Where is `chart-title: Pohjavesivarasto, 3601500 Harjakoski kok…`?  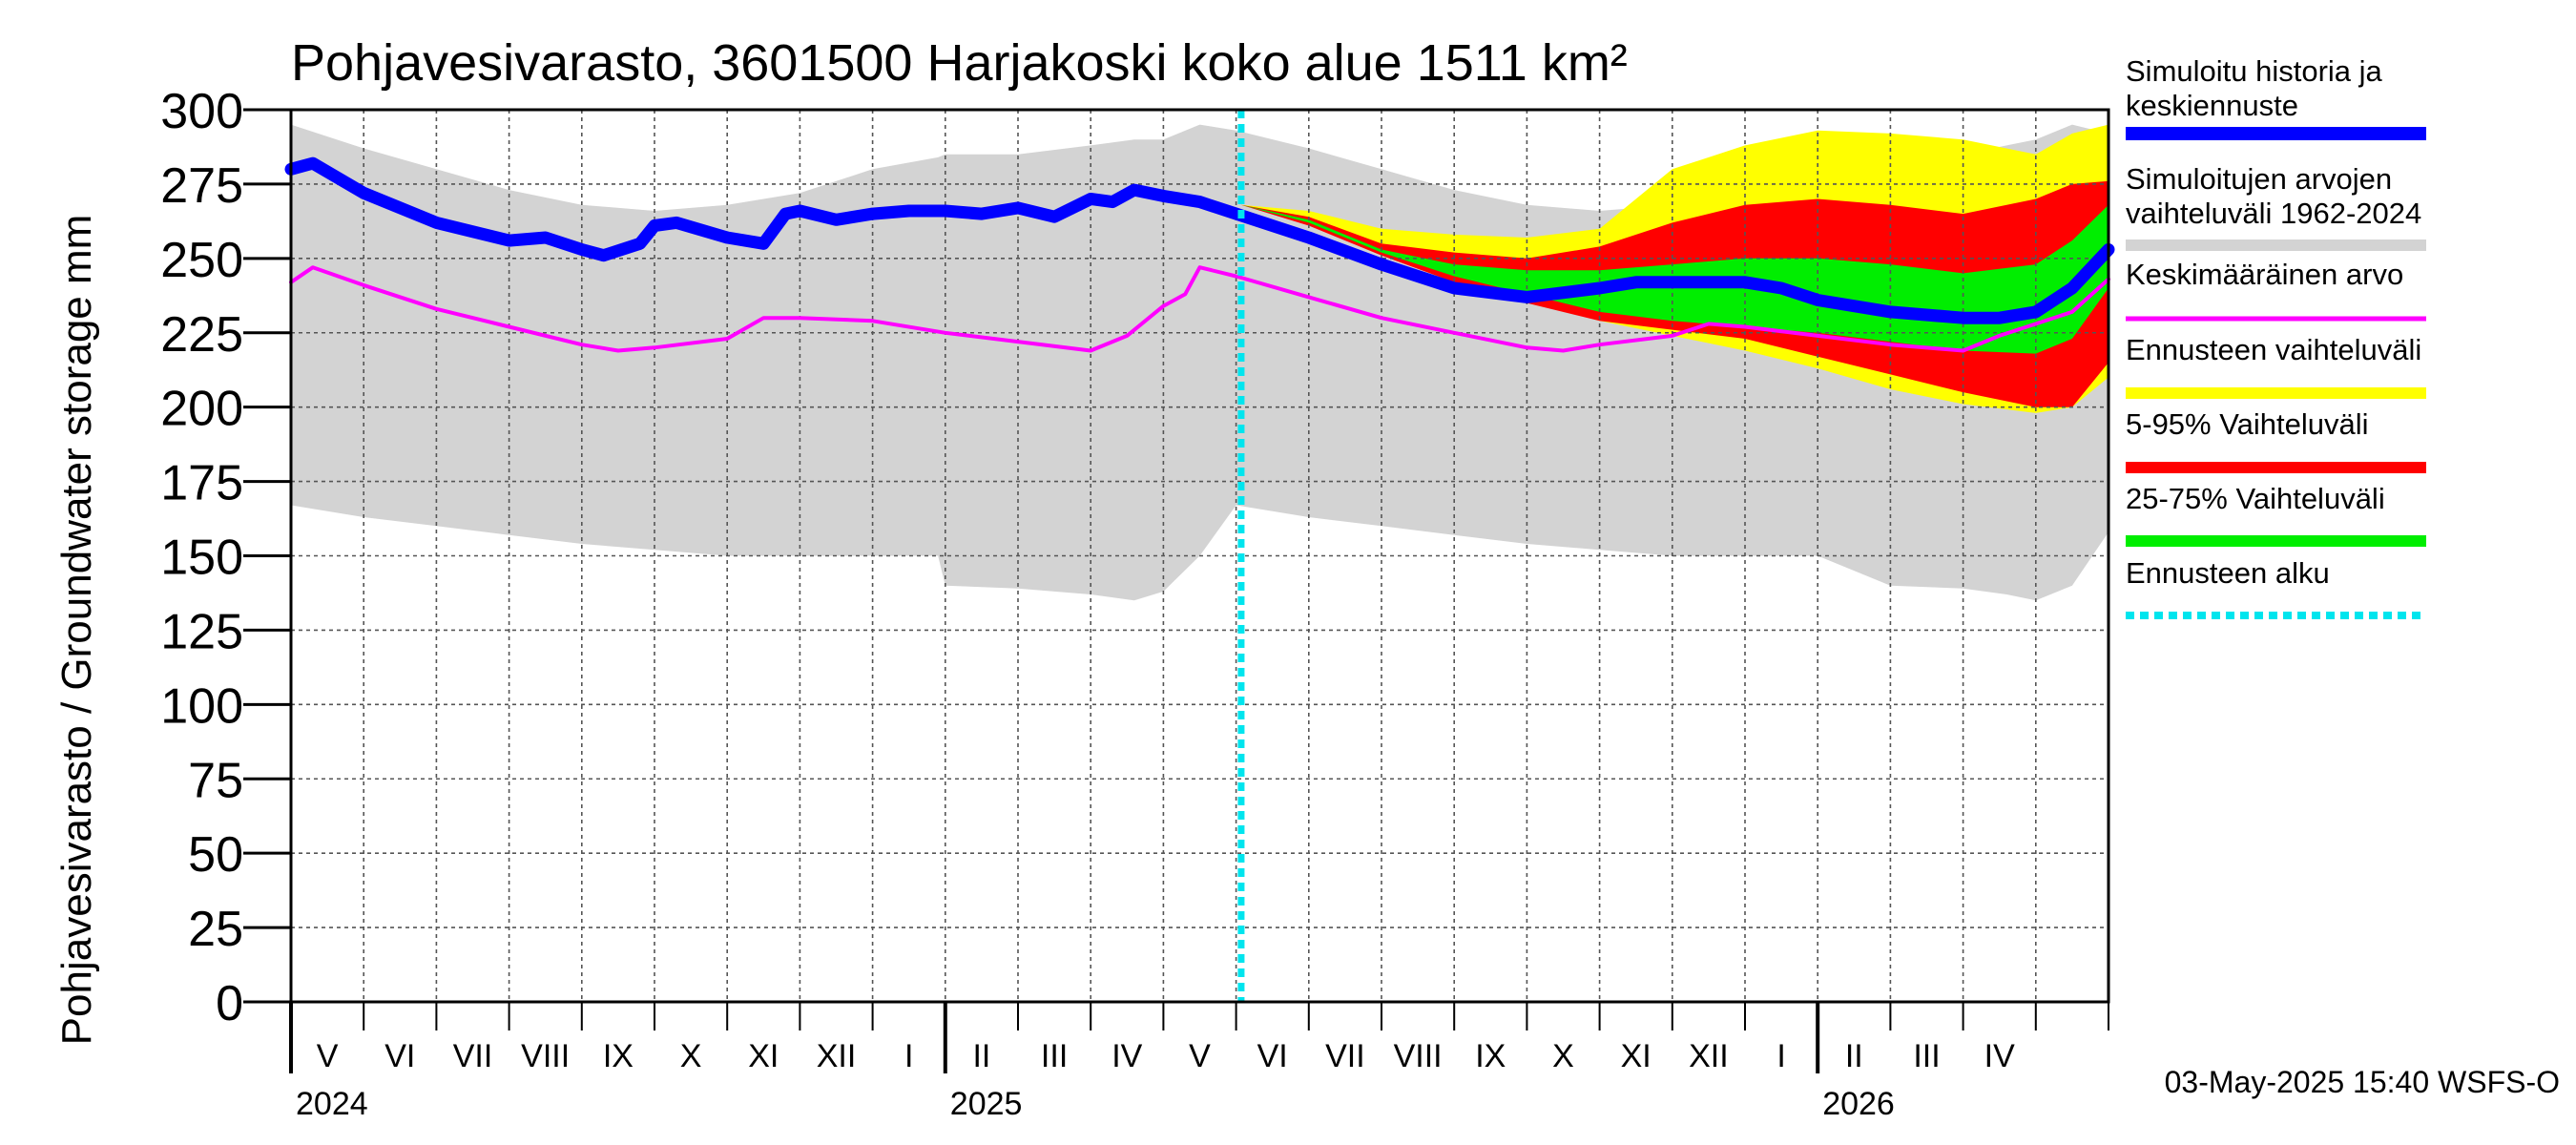 chart-title: Pohjavesivarasto, 3601500 Harjakoski kok… is located at coordinates (959, 63).